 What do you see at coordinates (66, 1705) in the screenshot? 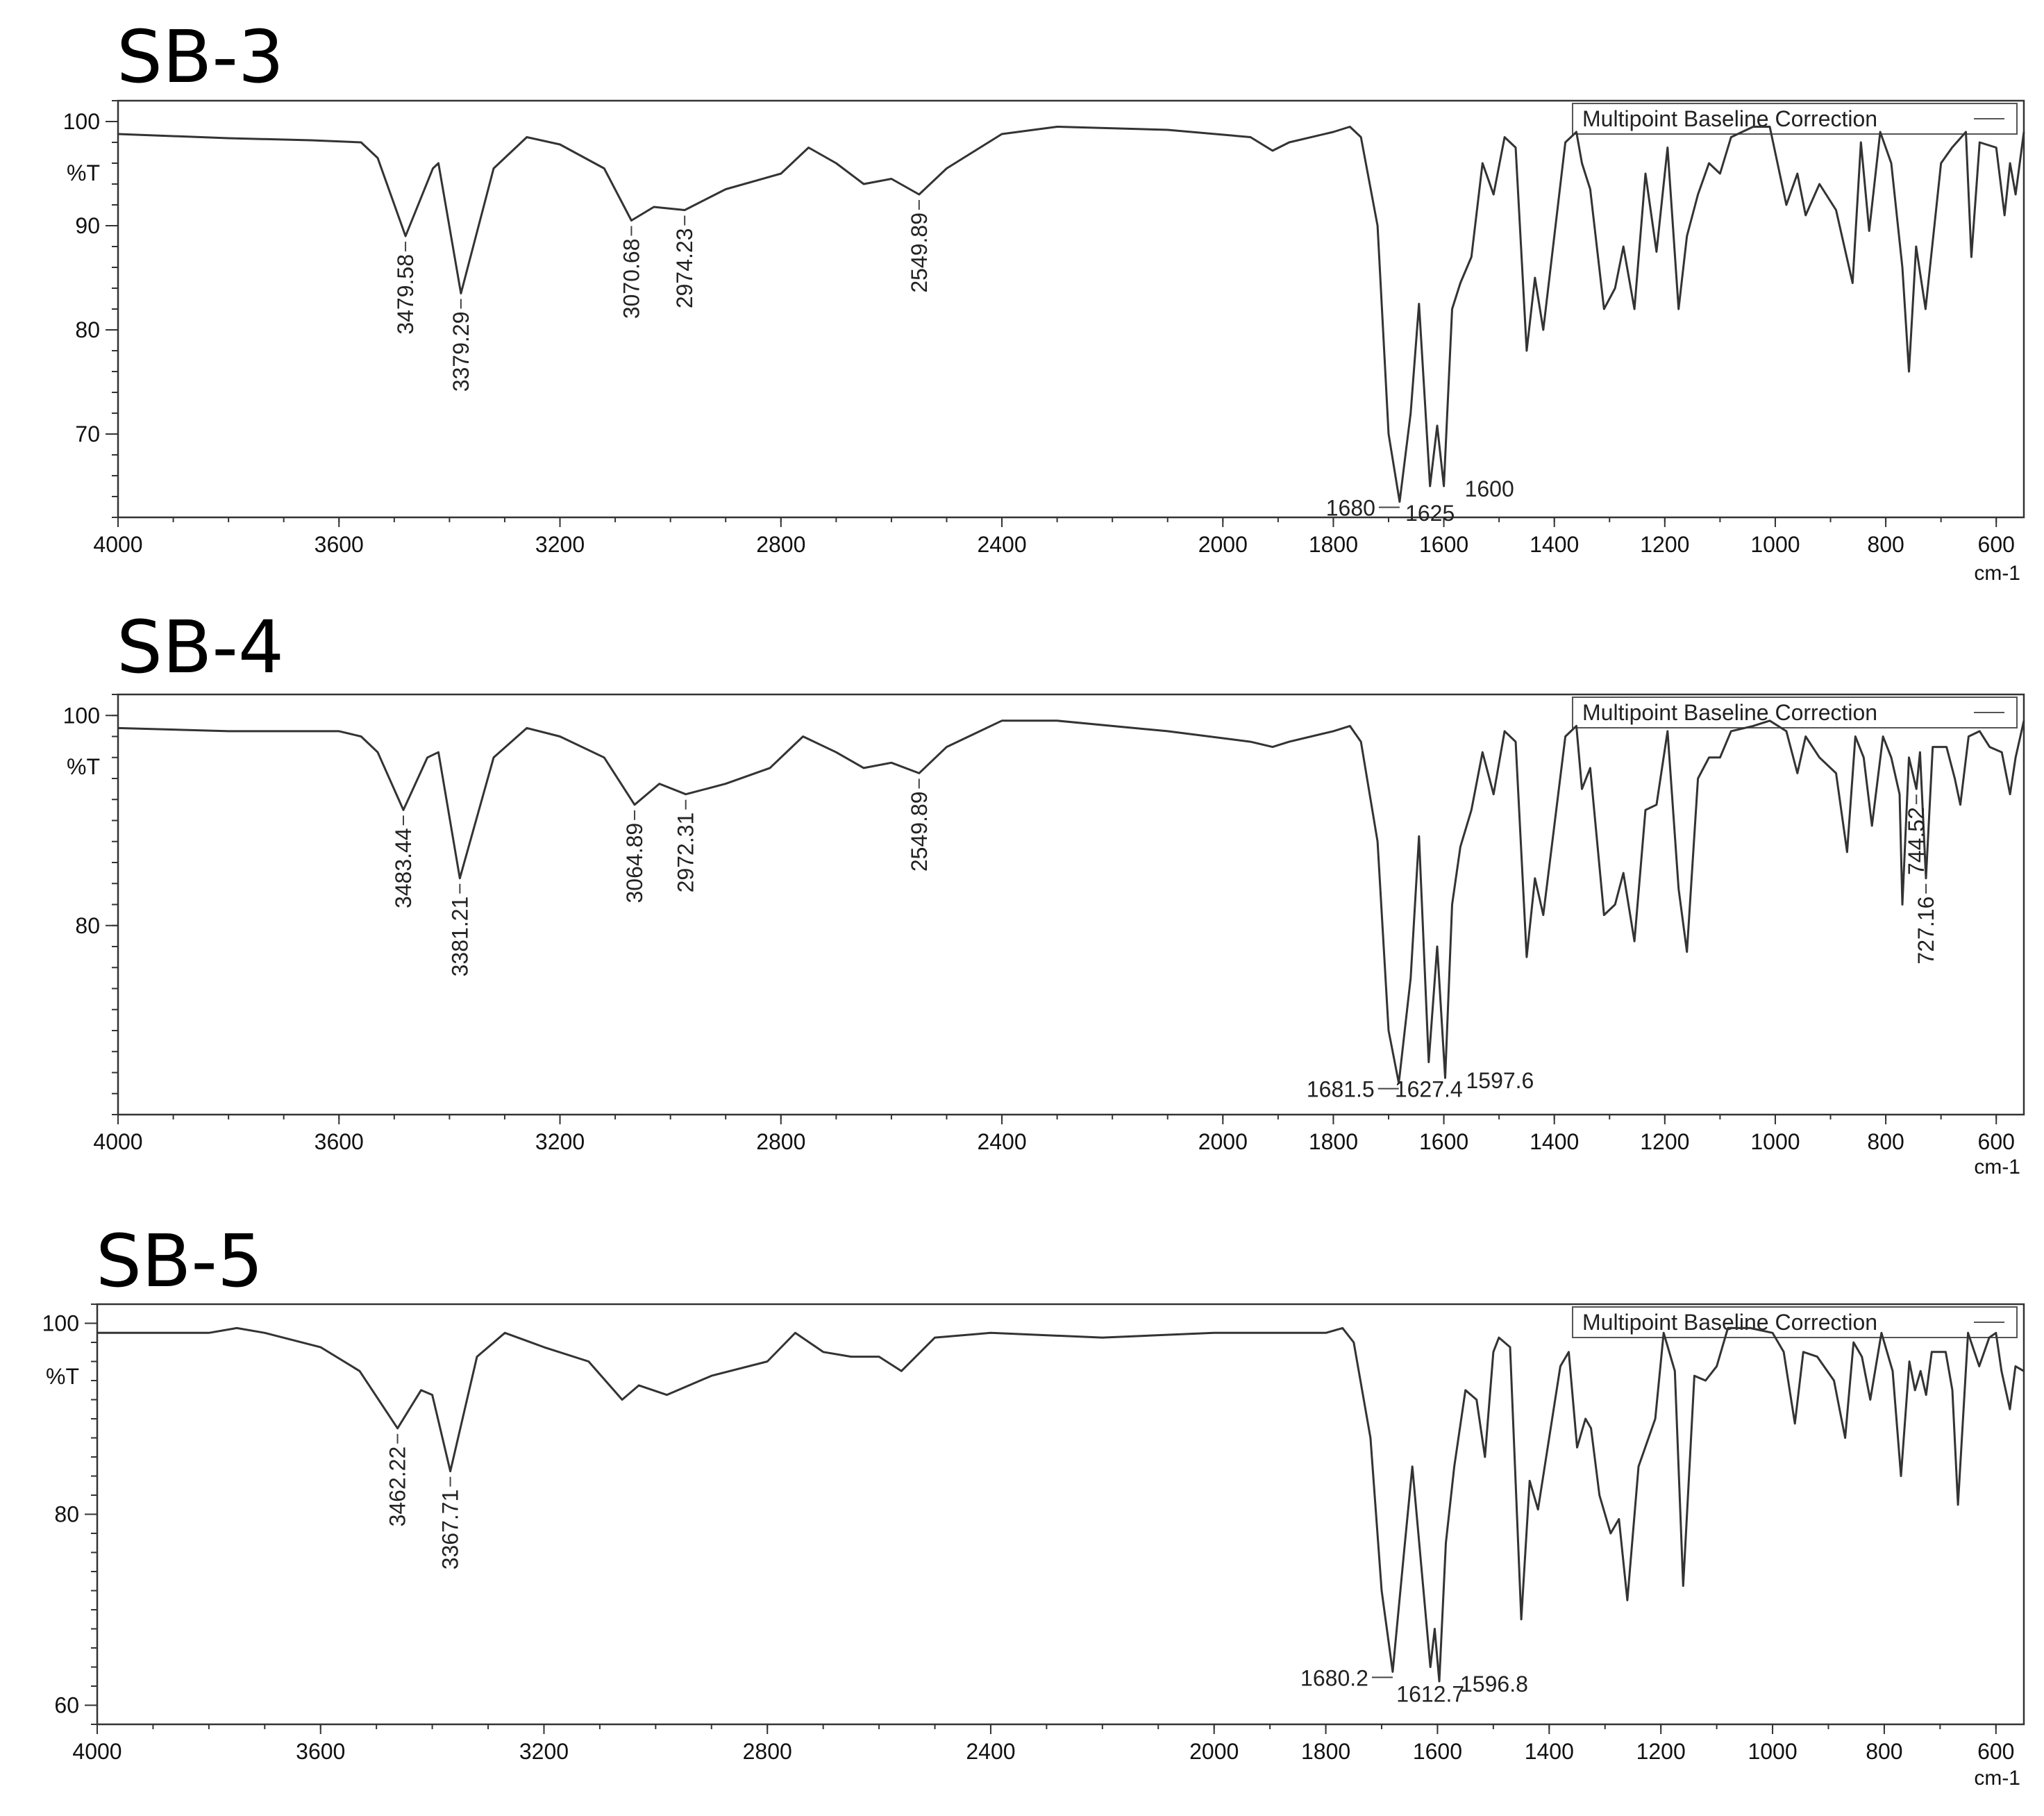
I see `y-tick-label: 60` at bounding box center [66, 1705].